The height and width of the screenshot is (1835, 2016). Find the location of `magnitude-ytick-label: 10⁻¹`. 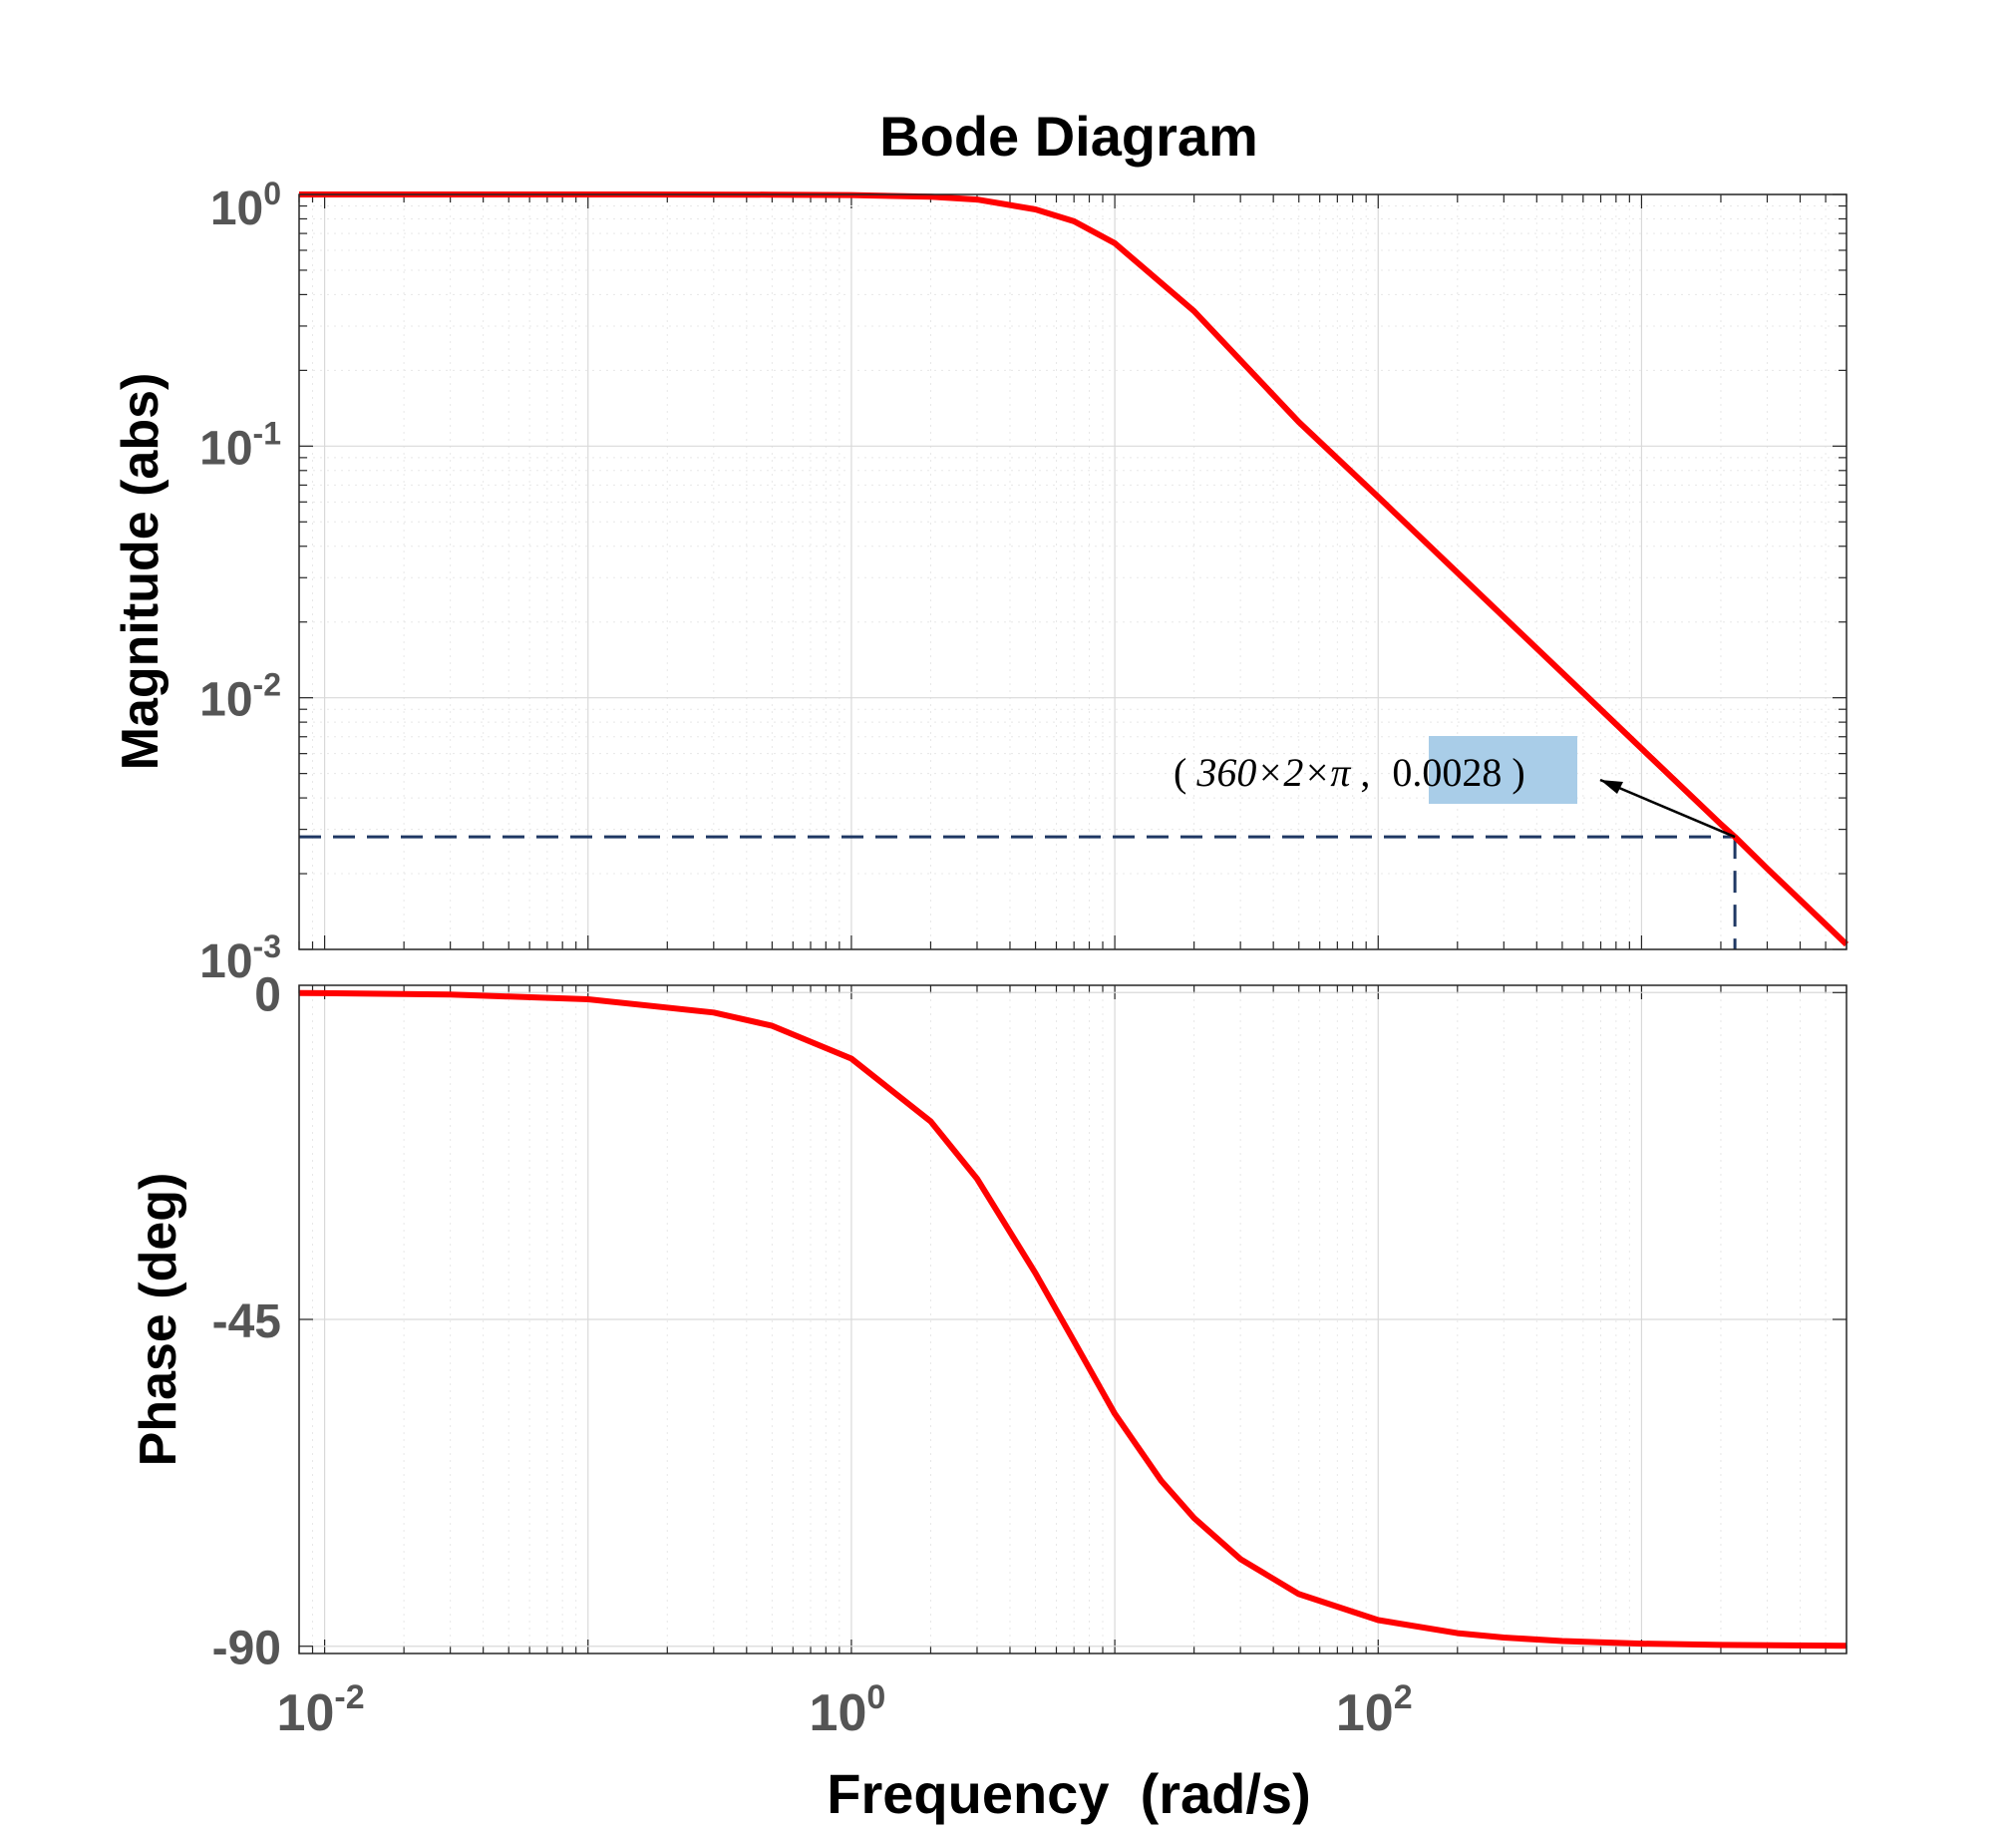

magnitude-ytick-label: 10⁻¹ is located at coordinates (240, 445).